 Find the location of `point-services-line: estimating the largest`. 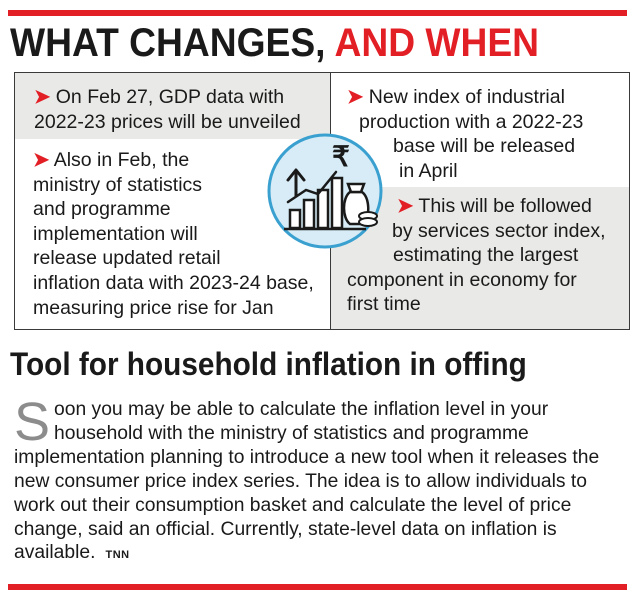

point-services-line: estimating the largest is located at coordinates (486, 255).